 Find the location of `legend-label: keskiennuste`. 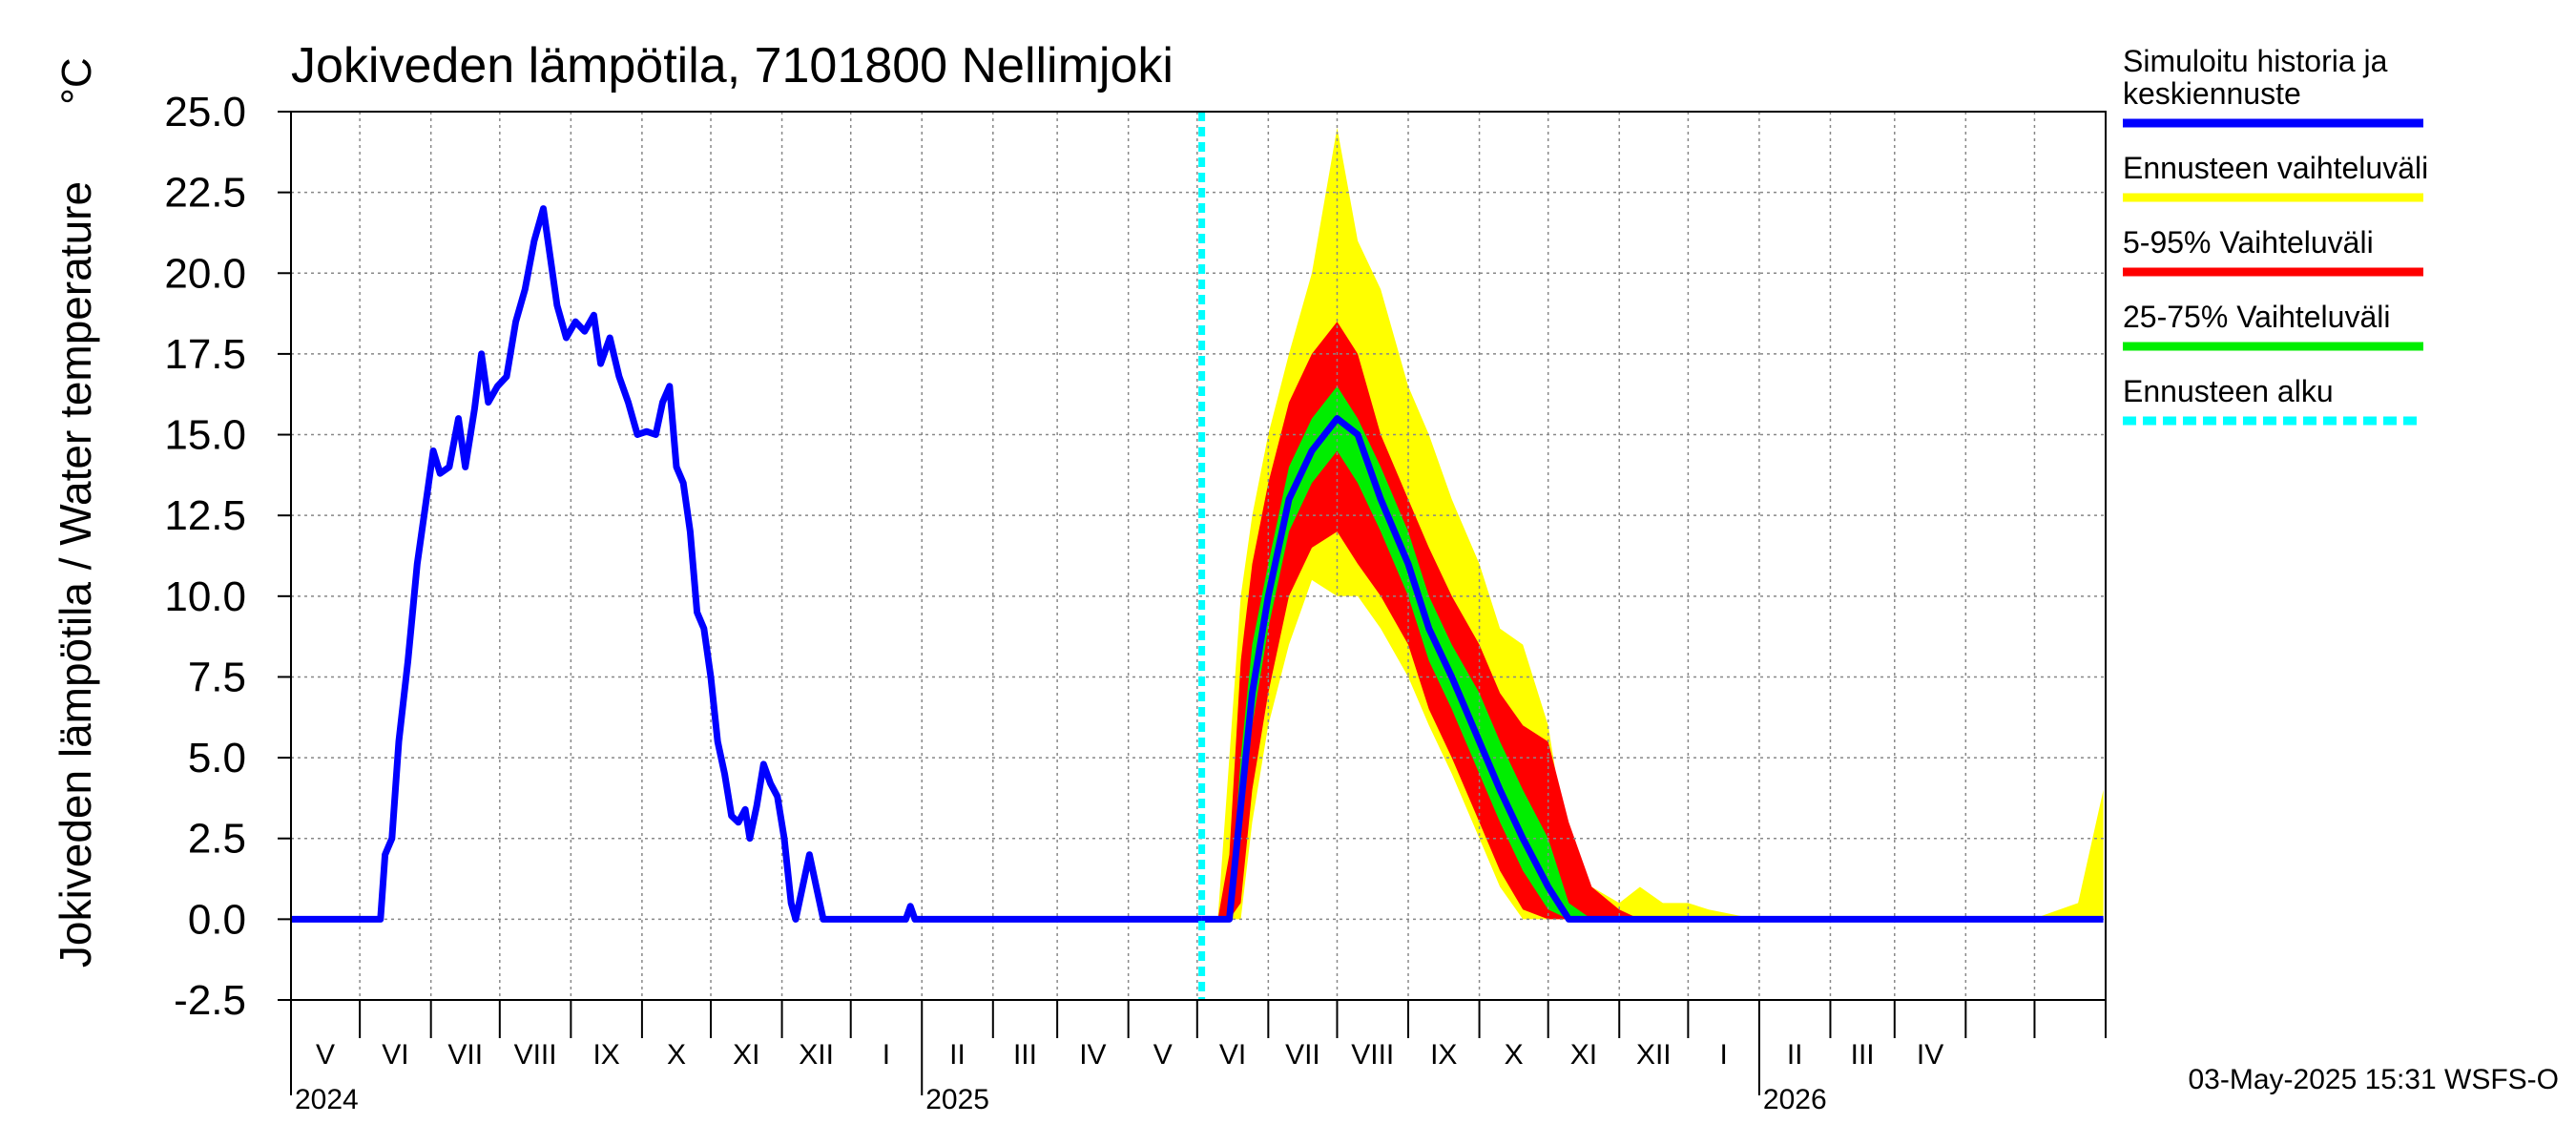

legend-label: keskiennuste is located at coordinates (2212, 93).